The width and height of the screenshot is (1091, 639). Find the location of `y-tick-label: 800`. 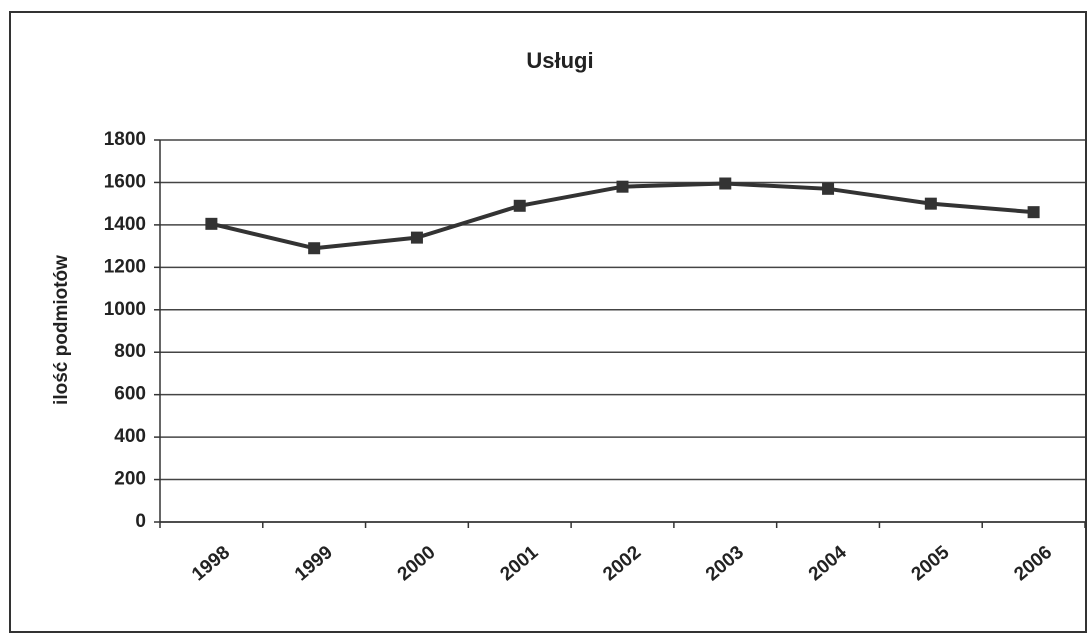

y-tick-label: 800 is located at coordinates (130, 351).